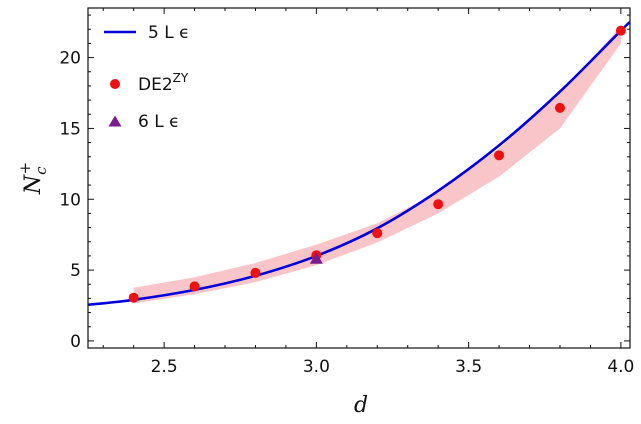 The height and width of the screenshot is (424, 641). What do you see at coordinates (70, 59) in the screenshot?
I see `y-tick-label: 20` at bounding box center [70, 59].